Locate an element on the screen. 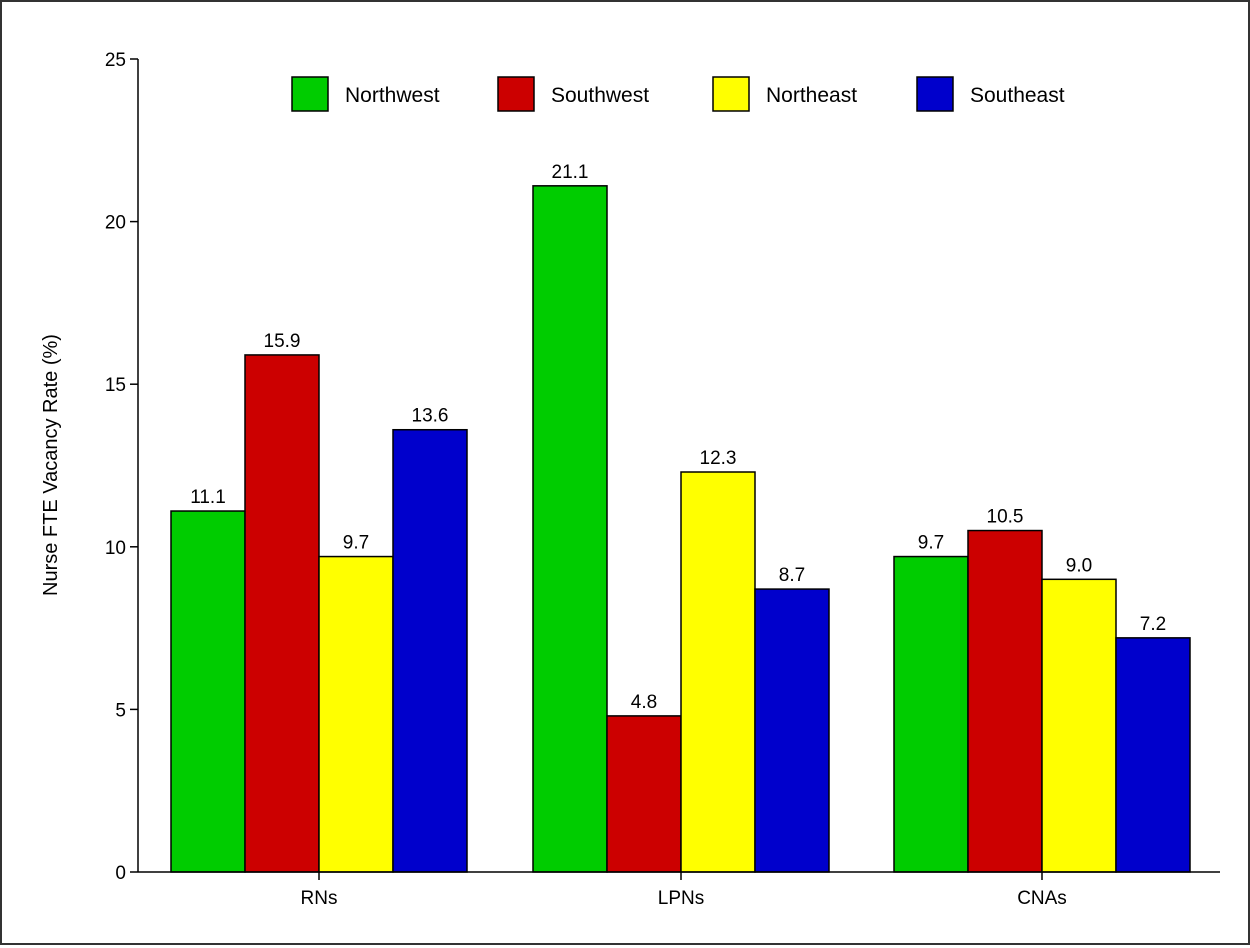  y-tick-label: 5 is located at coordinates (120, 710).